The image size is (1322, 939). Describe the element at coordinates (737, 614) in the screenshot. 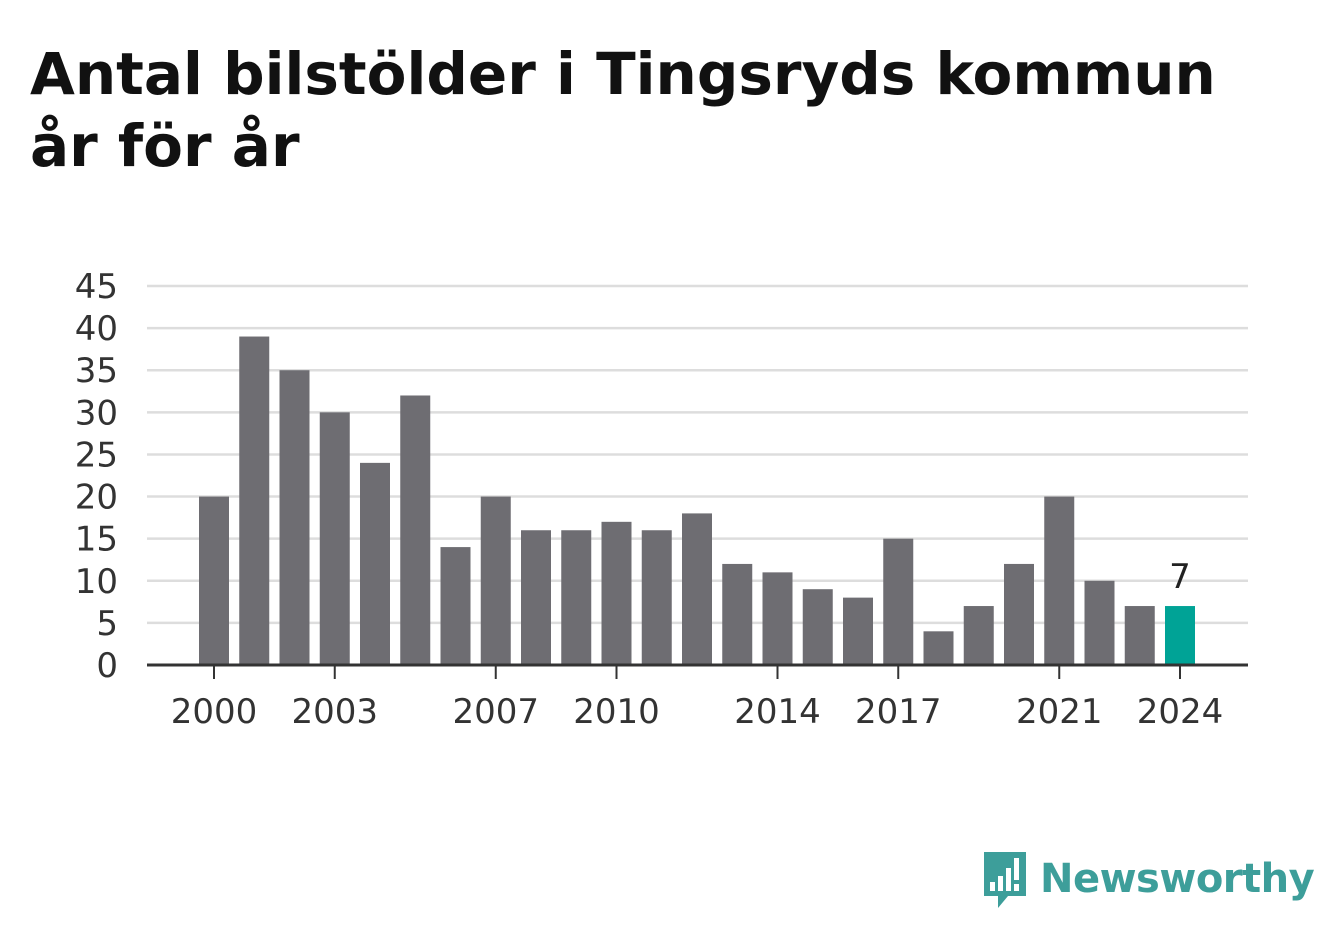

I see `bar-2013` at that location.